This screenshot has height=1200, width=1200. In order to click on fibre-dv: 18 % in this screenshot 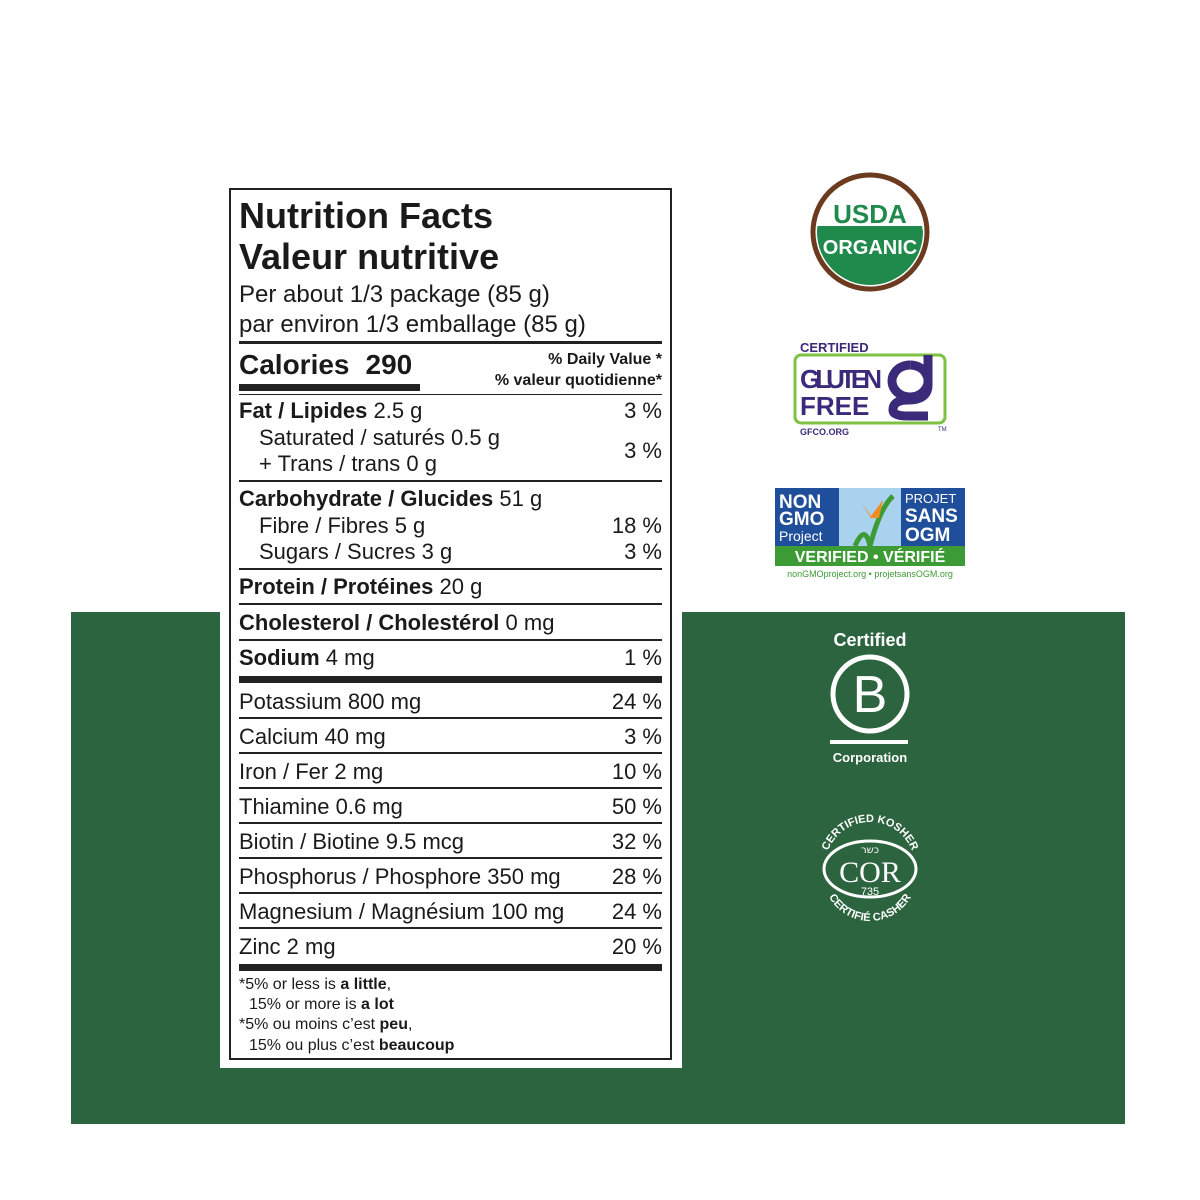, I will do `click(636, 525)`.